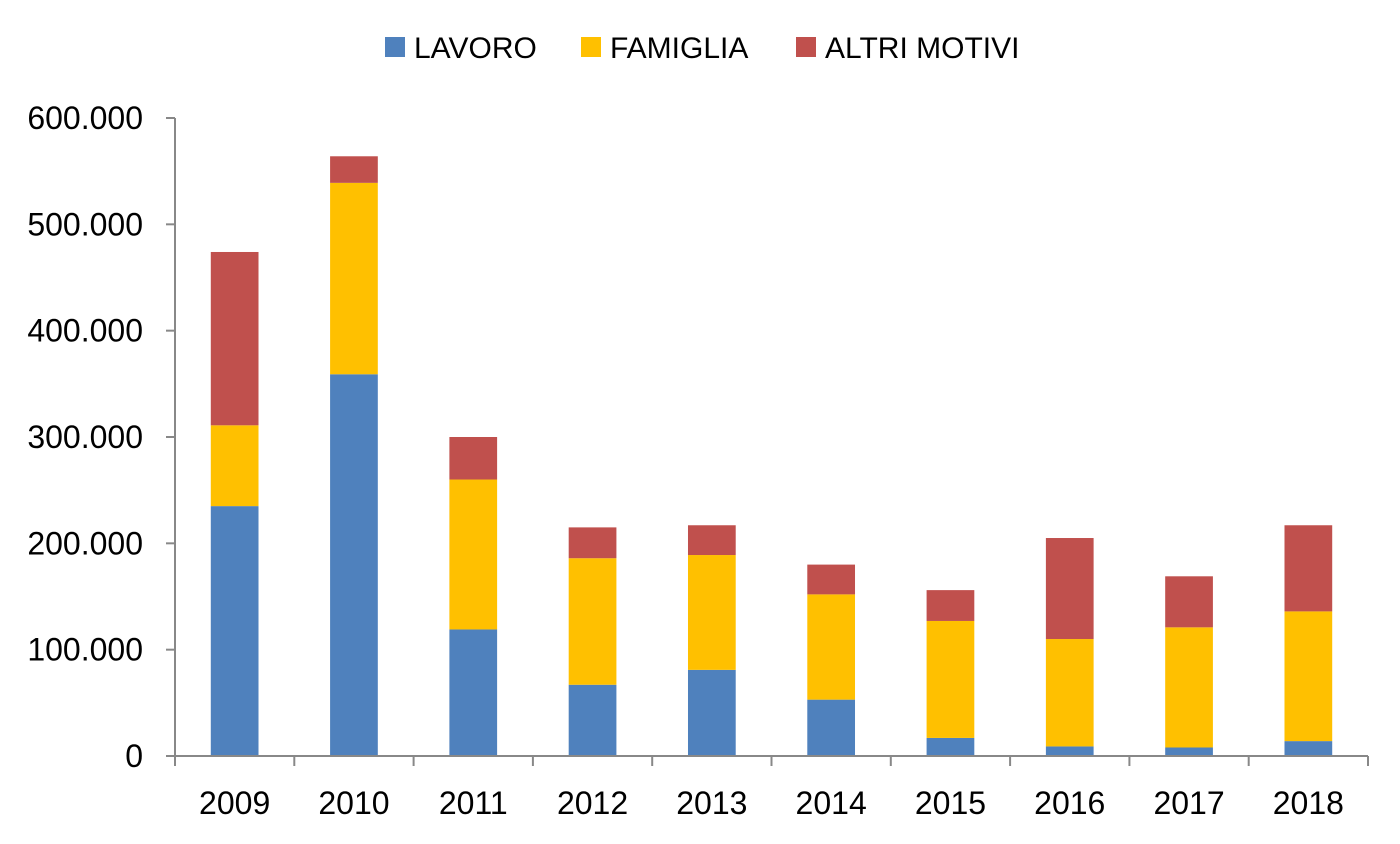  What do you see at coordinates (711, 803) in the screenshot?
I see `x-tick-label: 2013` at bounding box center [711, 803].